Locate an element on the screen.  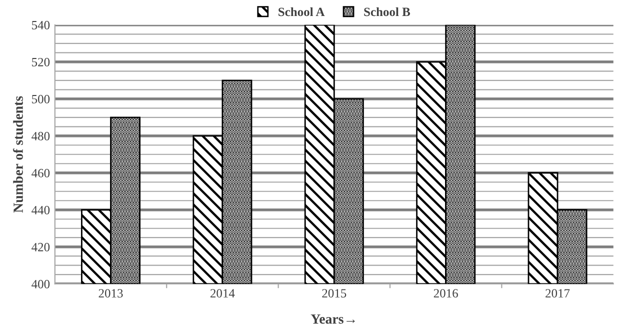
y-tick-label: 500 is located at coordinates (41, 99).